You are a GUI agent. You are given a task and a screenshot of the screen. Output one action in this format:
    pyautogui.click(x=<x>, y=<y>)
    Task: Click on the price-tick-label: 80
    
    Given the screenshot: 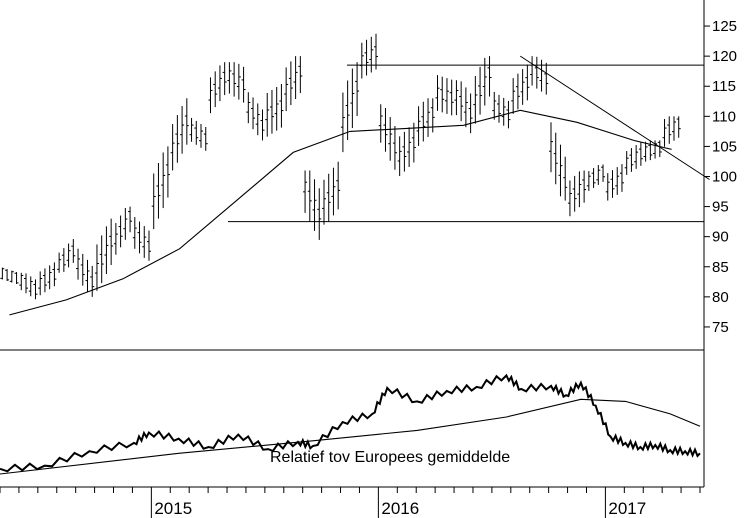 What is the action you would take?
    pyautogui.click(x=720, y=297)
    